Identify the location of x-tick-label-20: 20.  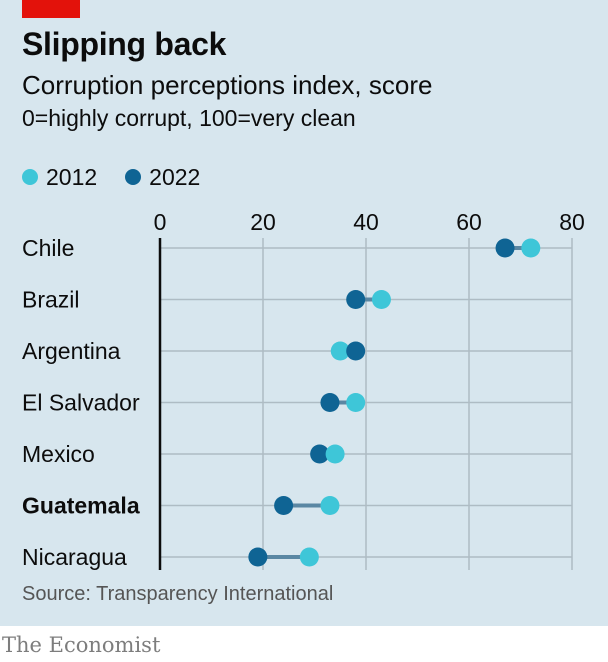
(263, 222).